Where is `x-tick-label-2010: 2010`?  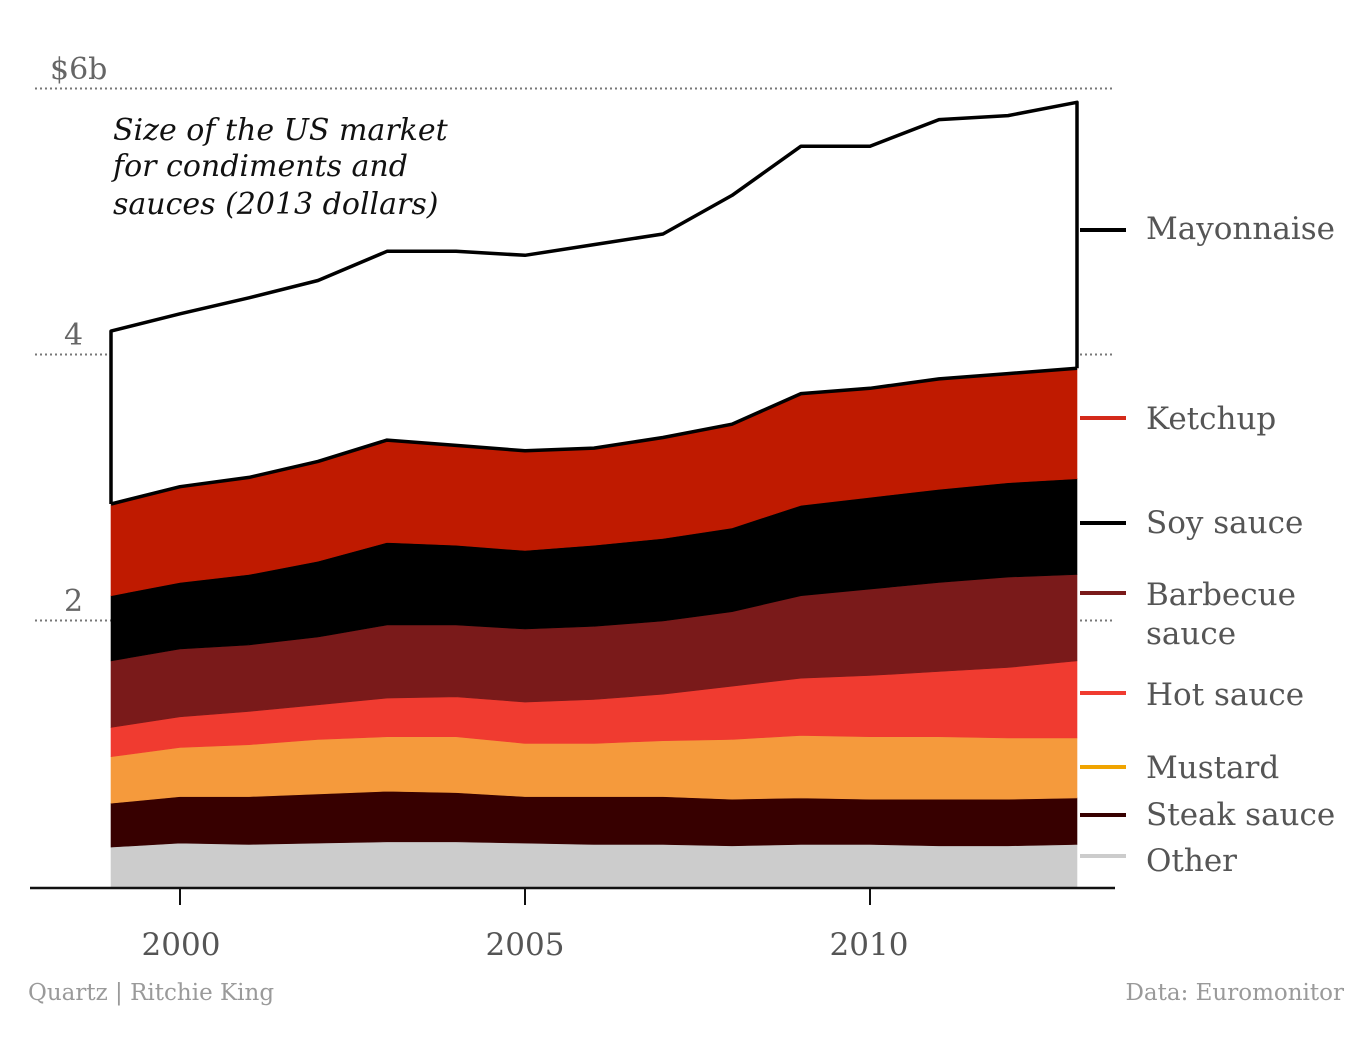 x-tick-label-2010: 2010 is located at coordinates (869, 945).